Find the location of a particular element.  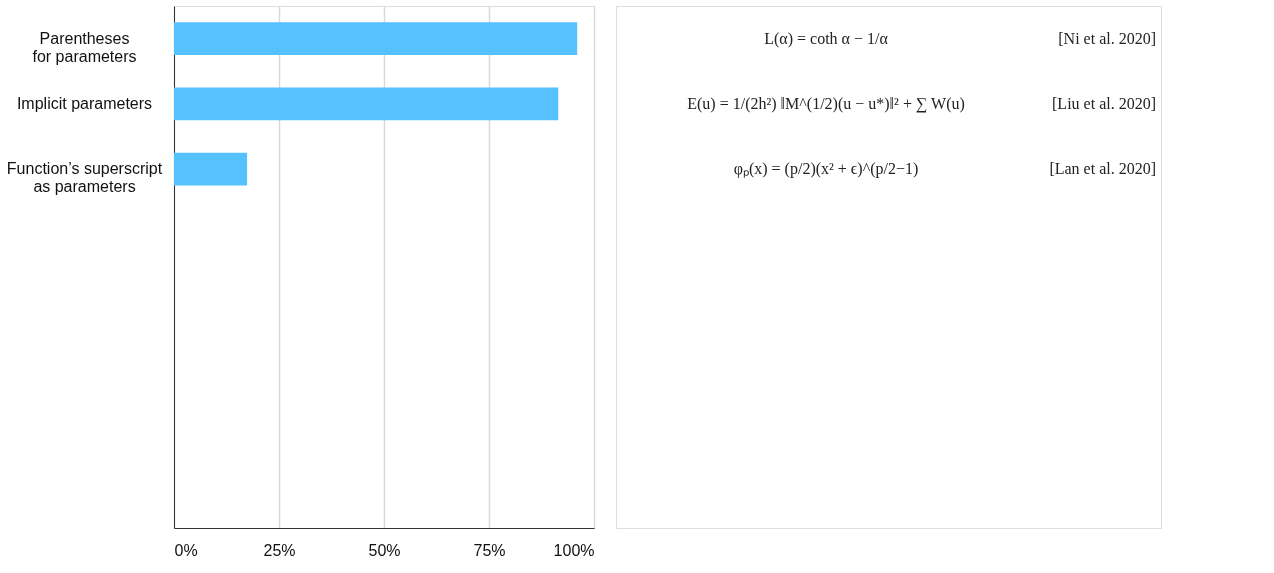

text: [Lan et al. 2020] is located at coordinates (1102, 169).